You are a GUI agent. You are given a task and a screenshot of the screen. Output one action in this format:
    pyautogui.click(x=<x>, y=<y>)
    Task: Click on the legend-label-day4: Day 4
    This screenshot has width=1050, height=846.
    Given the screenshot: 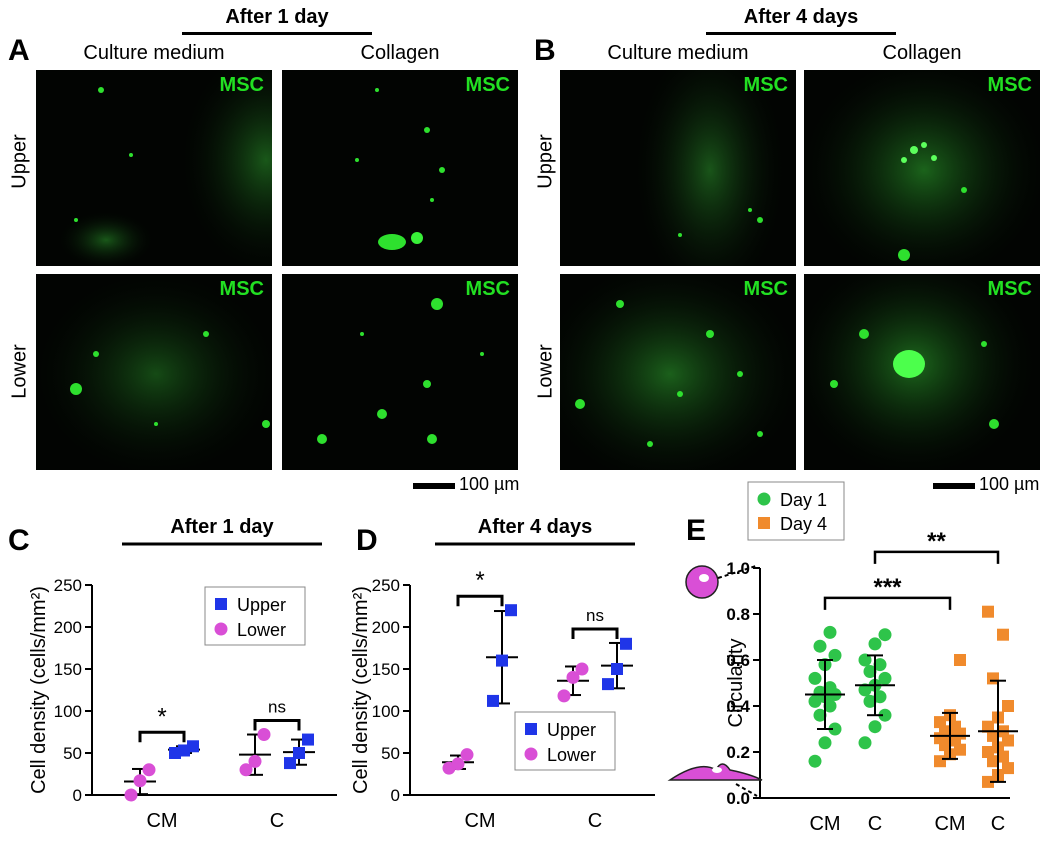 What is the action you would take?
    pyautogui.click(x=803, y=524)
    